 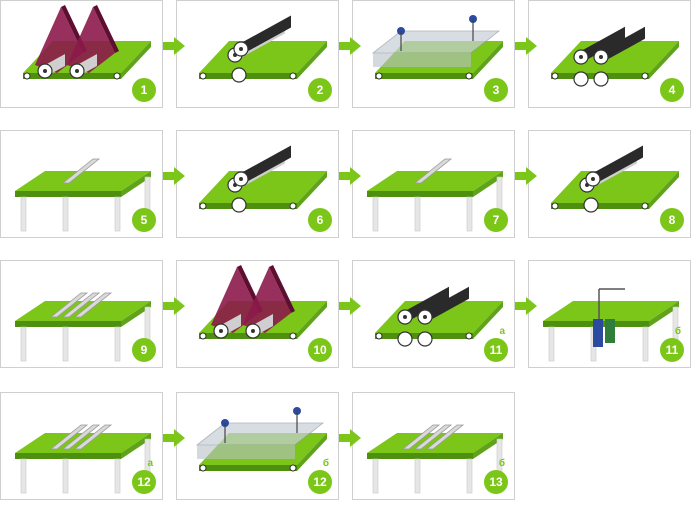 What do you see at coordinates (144, 482) in the screenshot?
I see `step-number-badge: 12` at bounding box center [144, 482].